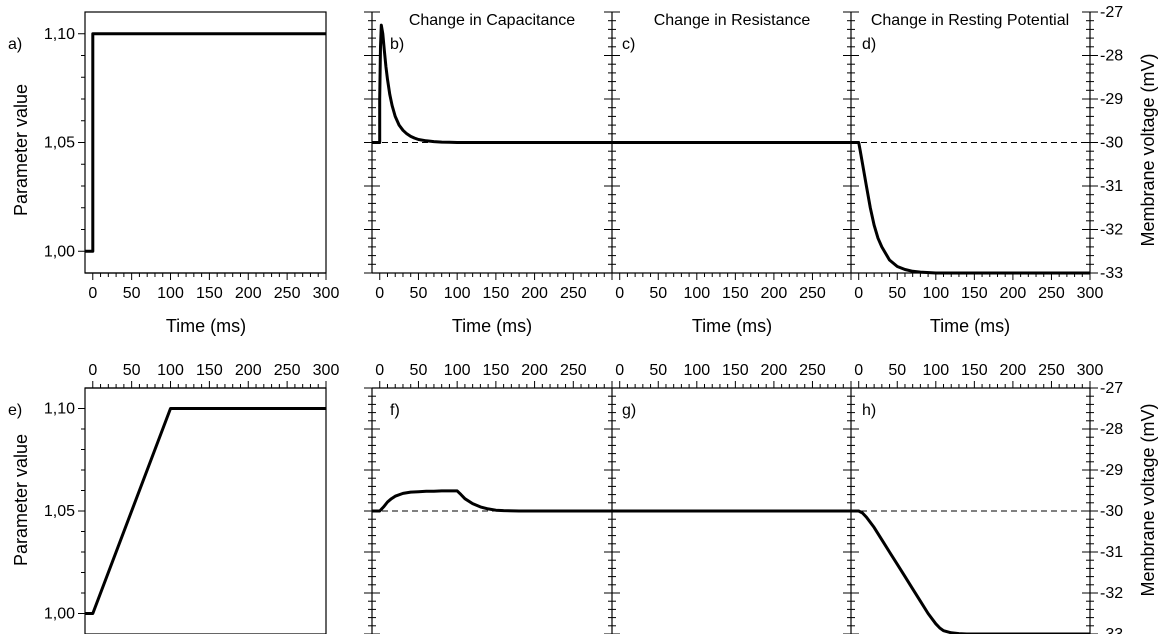  Describe the element at coordinates (1111, 630) in the screenshot. I see `y-tick-label-h: -33` at that location.